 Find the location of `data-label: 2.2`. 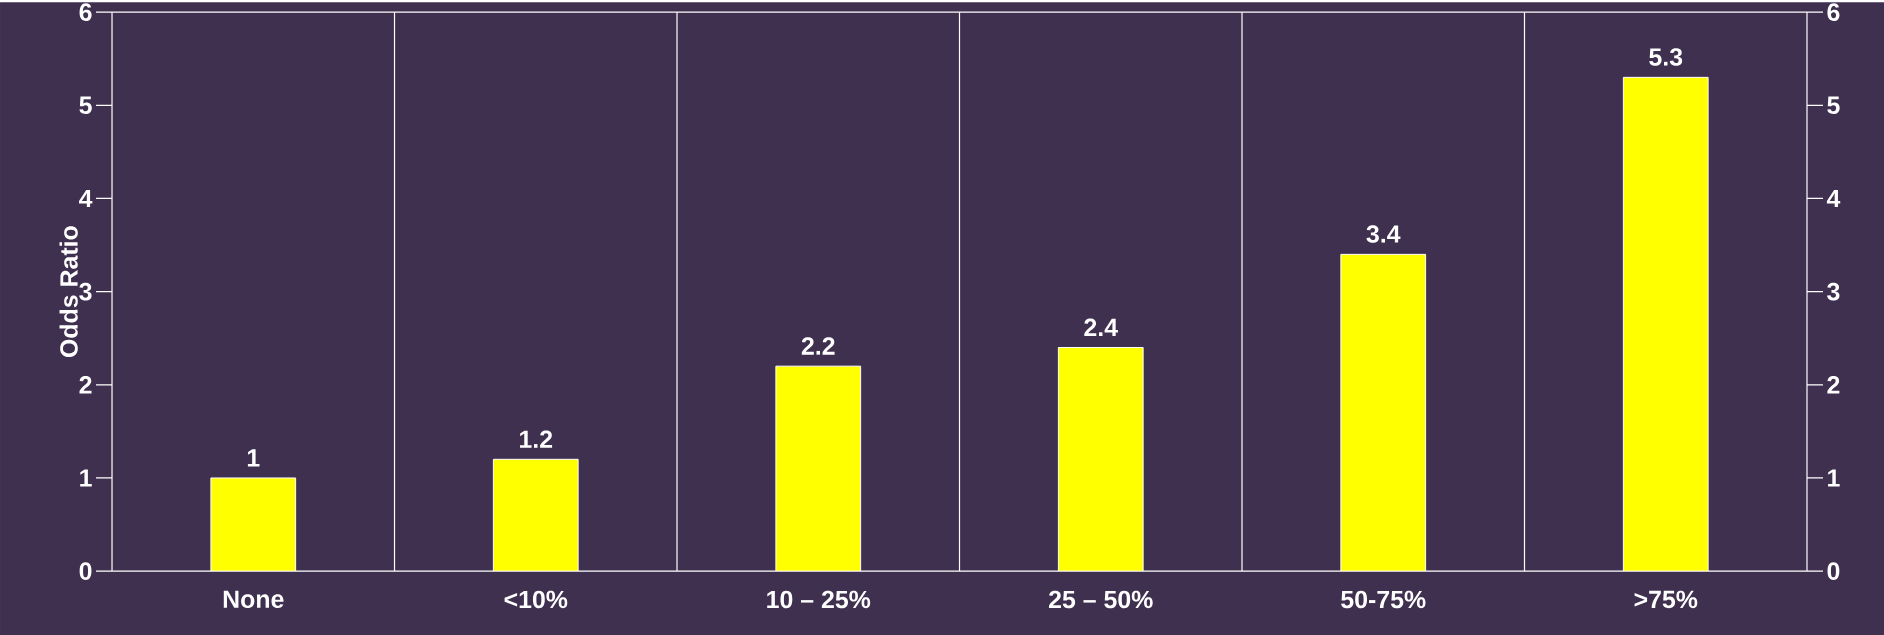

data-label: 2.2 is located at coordinates (818, 346).